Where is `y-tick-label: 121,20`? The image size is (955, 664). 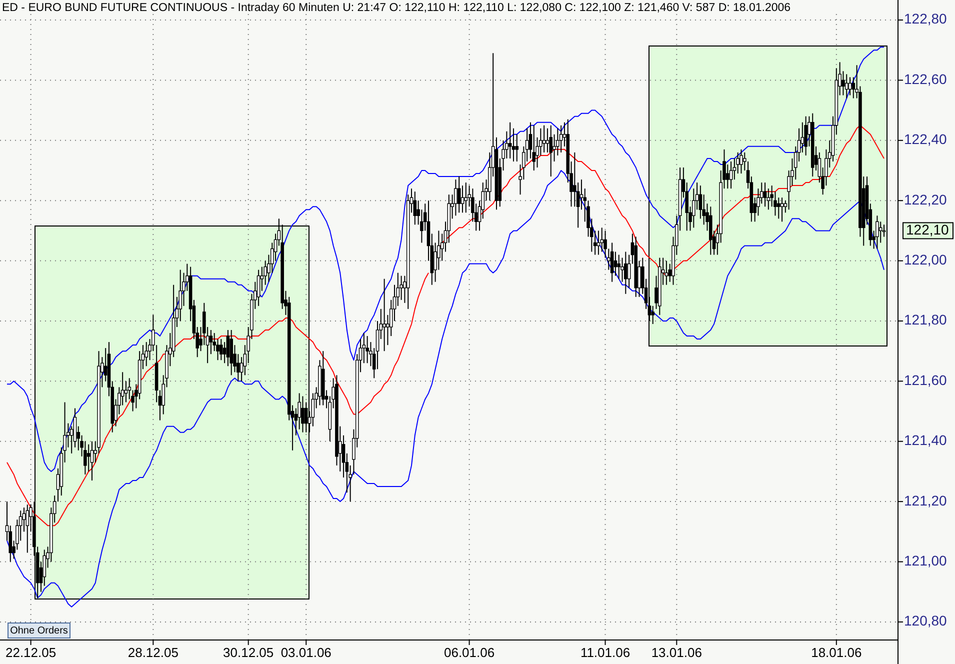 y-tick-label: 121,20 is located at coordinates (926, 500).